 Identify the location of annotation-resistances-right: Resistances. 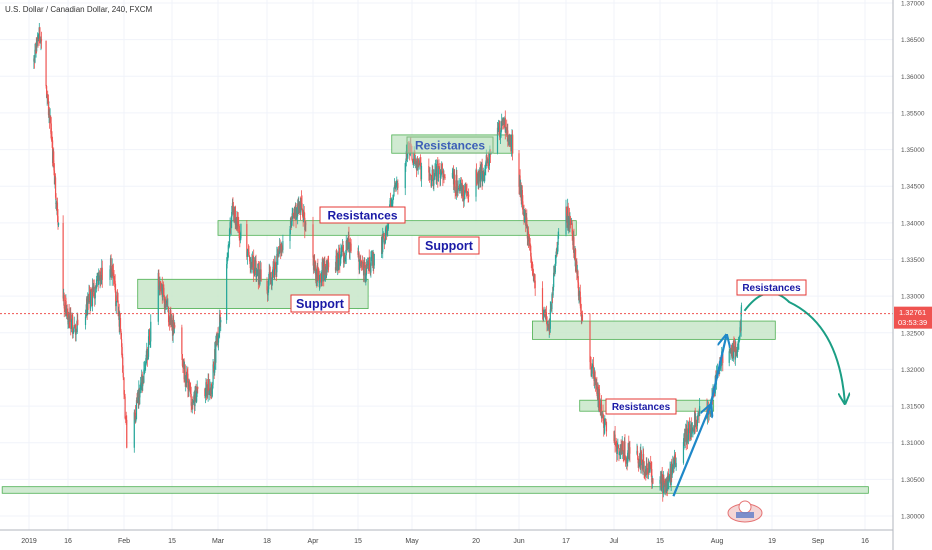
(771, 287).